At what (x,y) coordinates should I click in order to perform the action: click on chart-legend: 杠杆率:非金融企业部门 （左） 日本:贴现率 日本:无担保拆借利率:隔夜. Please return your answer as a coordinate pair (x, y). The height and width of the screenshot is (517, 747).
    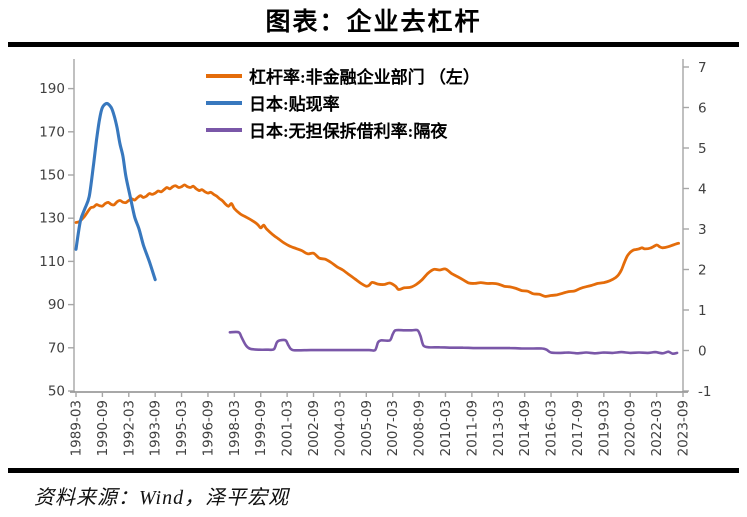
    Looking at the image, I should click on (343, 103).